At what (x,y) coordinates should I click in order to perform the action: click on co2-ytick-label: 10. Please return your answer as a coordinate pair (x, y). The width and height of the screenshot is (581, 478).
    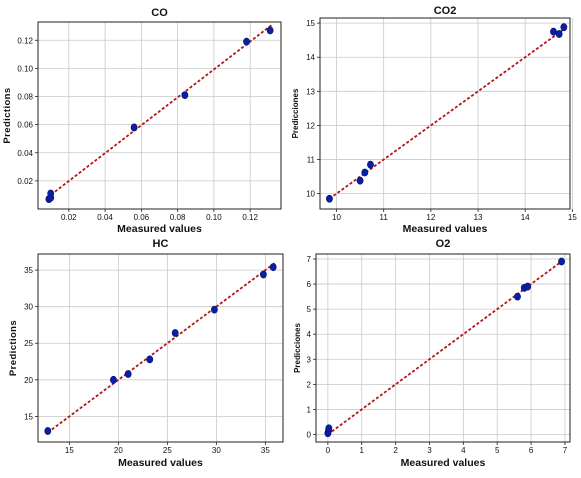
    Looking at the image, I should click on (310, 194).